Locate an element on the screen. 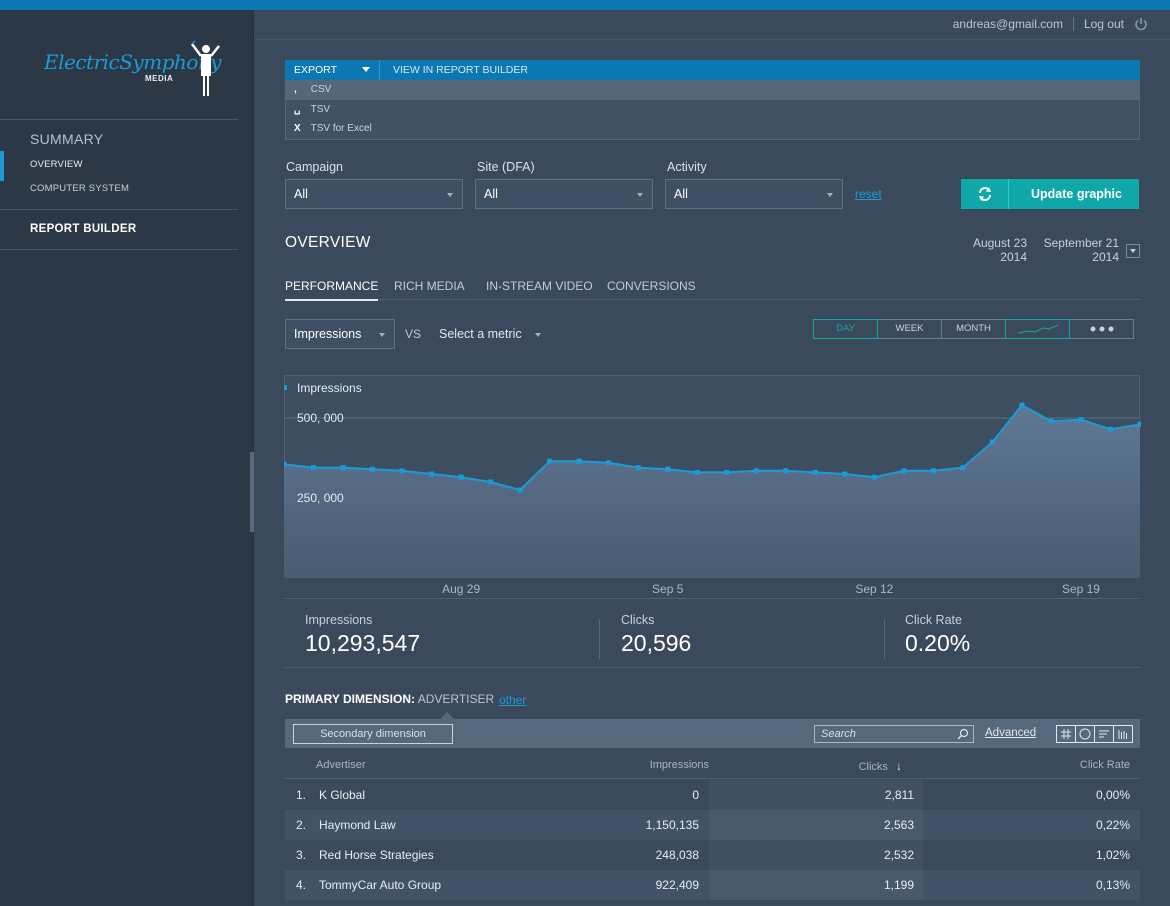 The height and width of the screenshot is (906, 1170). column-header-click-rate: Click Rate is located at coordinates (1104, 765).